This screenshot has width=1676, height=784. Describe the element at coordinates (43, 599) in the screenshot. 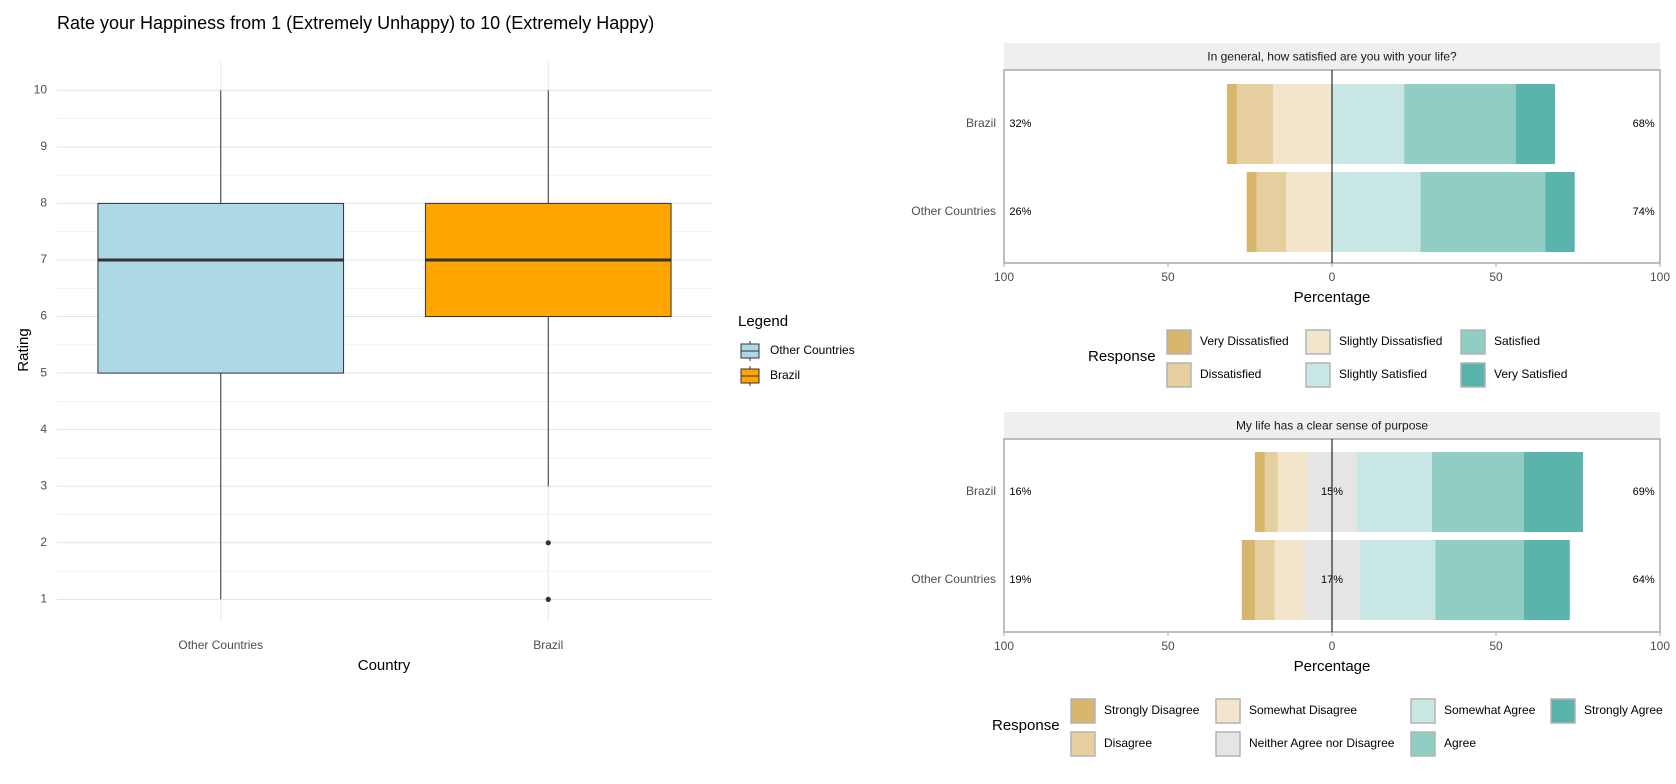

I see `y-tick-label: 1` at that location.